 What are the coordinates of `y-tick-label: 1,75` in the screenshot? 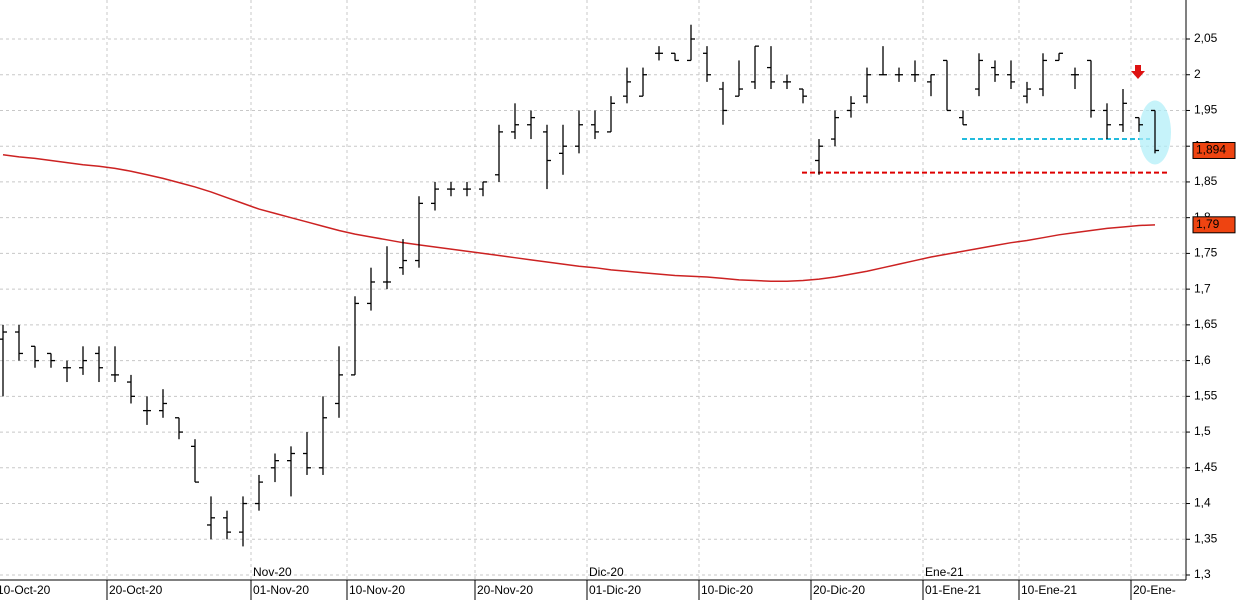 It's located at (1206, 253).